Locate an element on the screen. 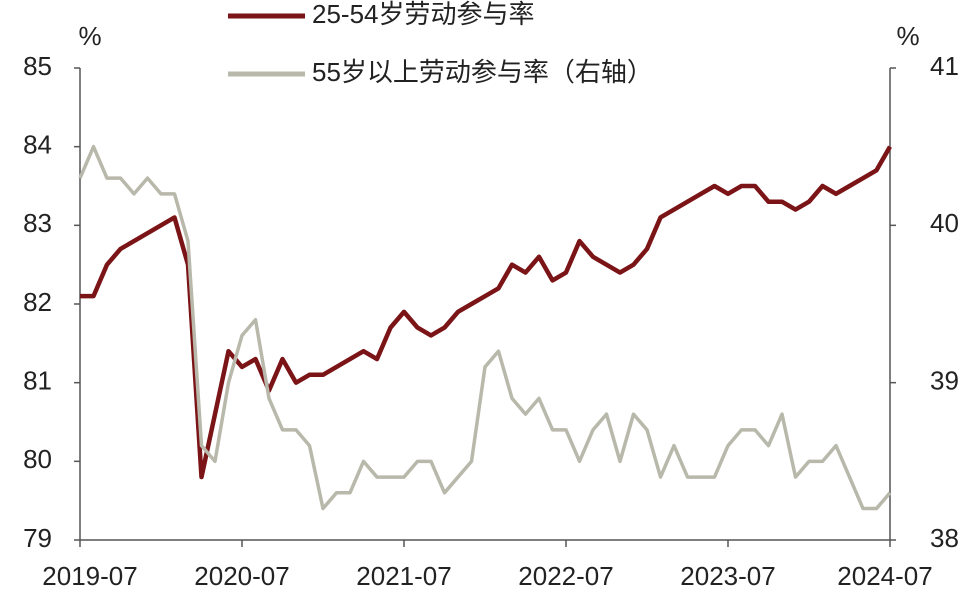 The height and width of the screenshot is (609, 978). y-tick-label: 83 is located at coordinates (37, 223).